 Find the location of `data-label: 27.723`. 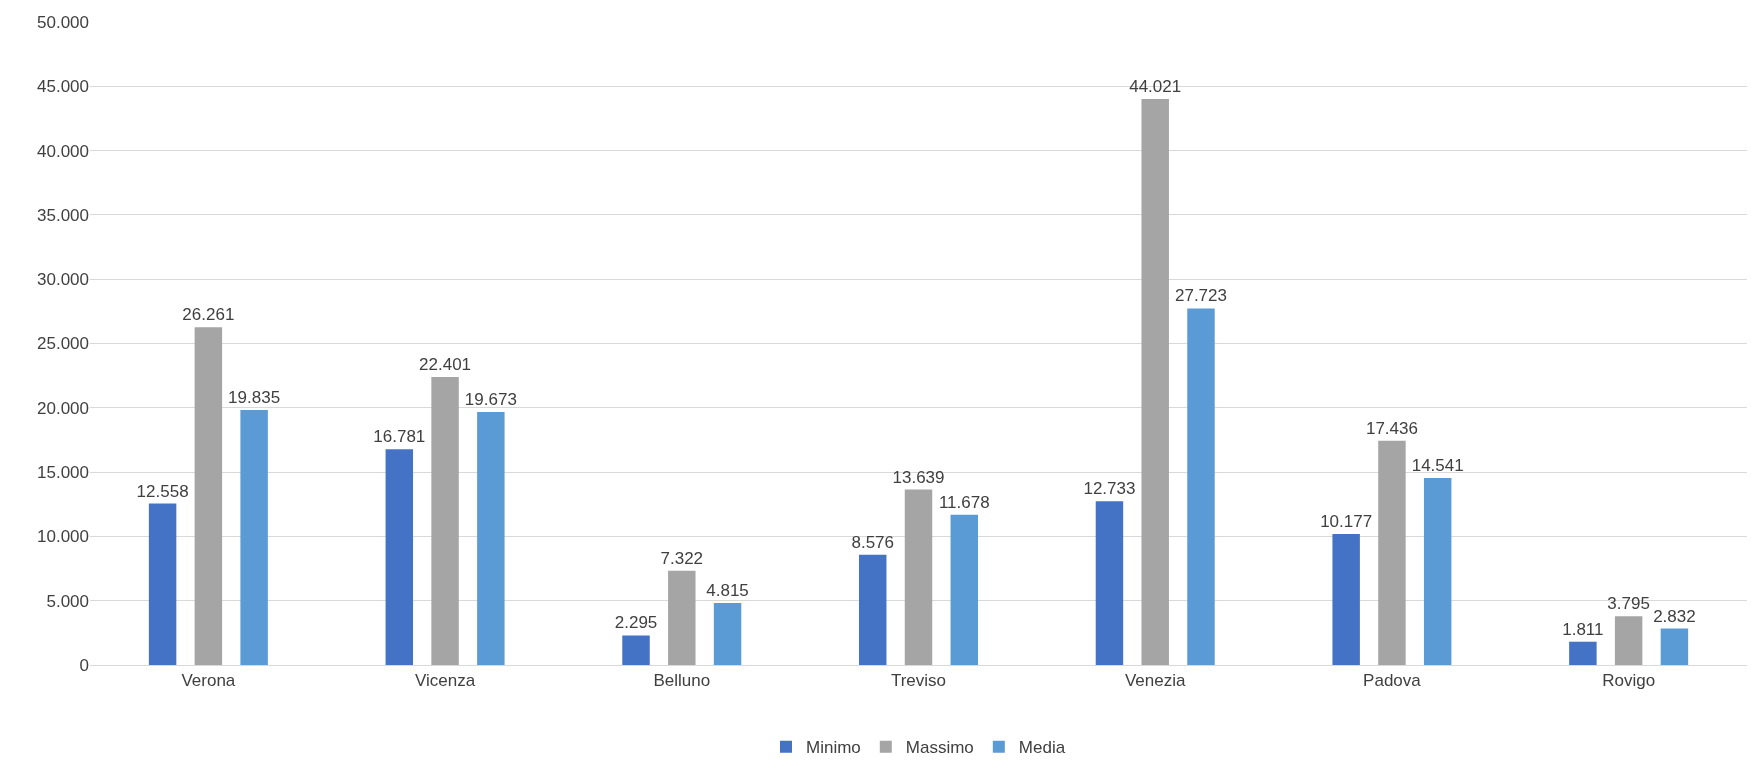

data-label: 27.723 is located at coordinates (1200, 296).